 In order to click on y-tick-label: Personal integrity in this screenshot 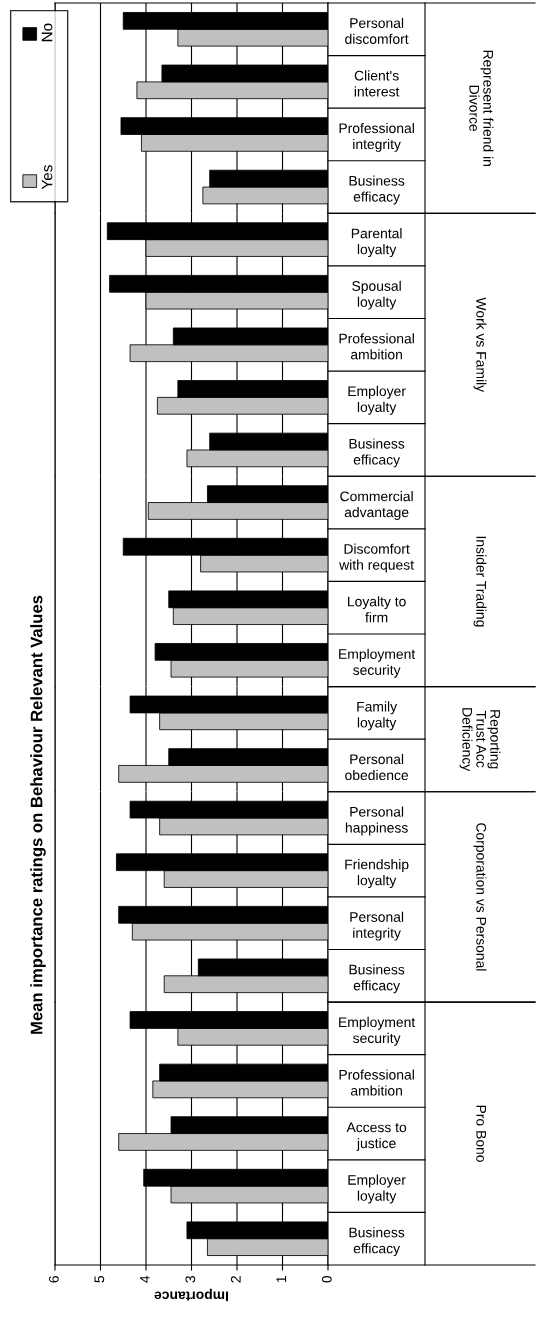, I will do `click(377, 926)`.